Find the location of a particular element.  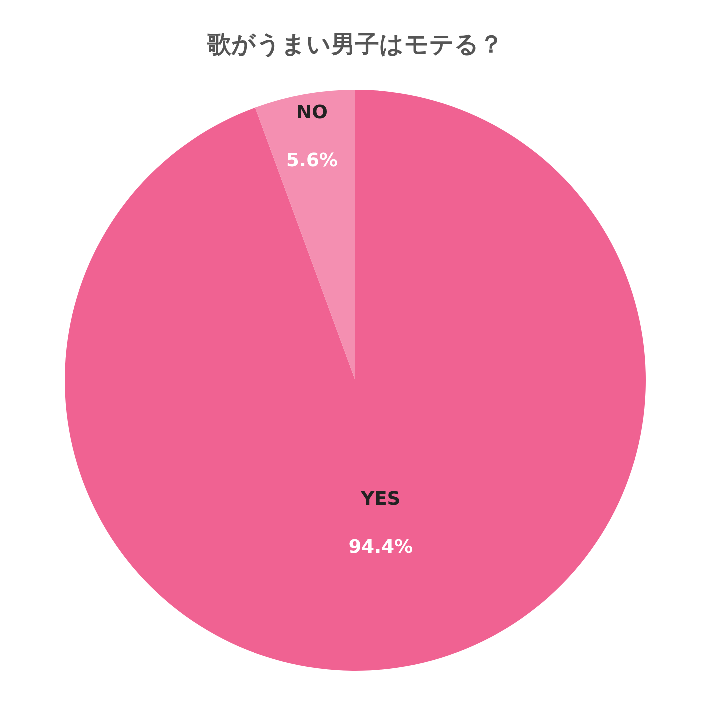

slice-label: YES is located at coordinates (380, 499).